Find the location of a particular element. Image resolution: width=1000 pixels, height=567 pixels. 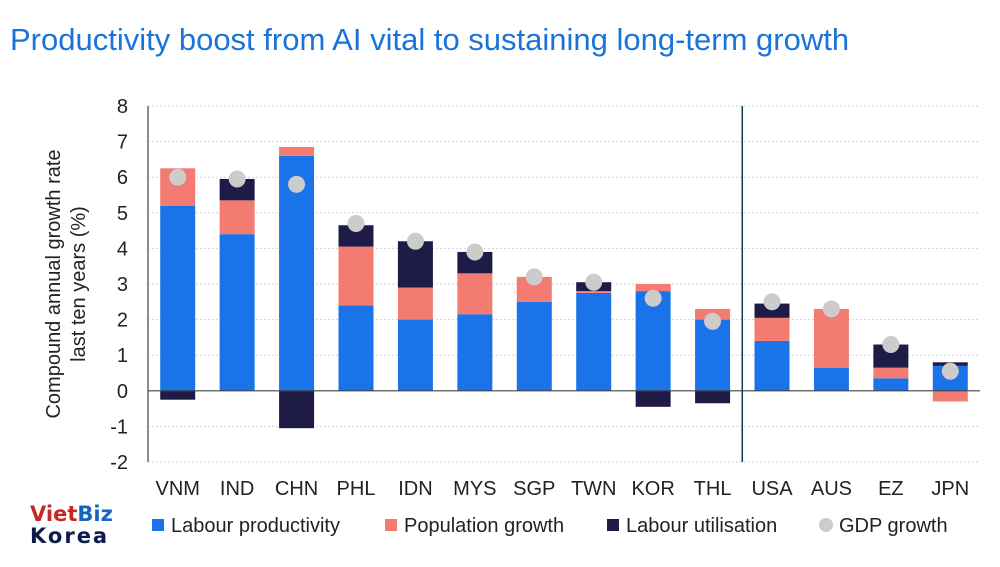

gdp-dot-chn is located at coordinates (297, 184).